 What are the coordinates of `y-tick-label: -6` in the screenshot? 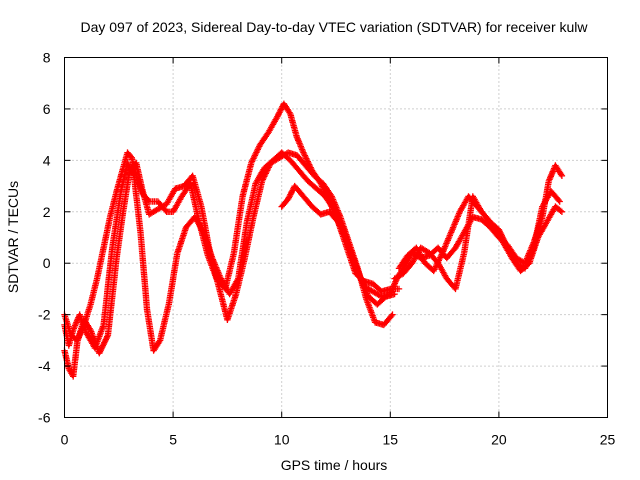 It's located at (44, 418).